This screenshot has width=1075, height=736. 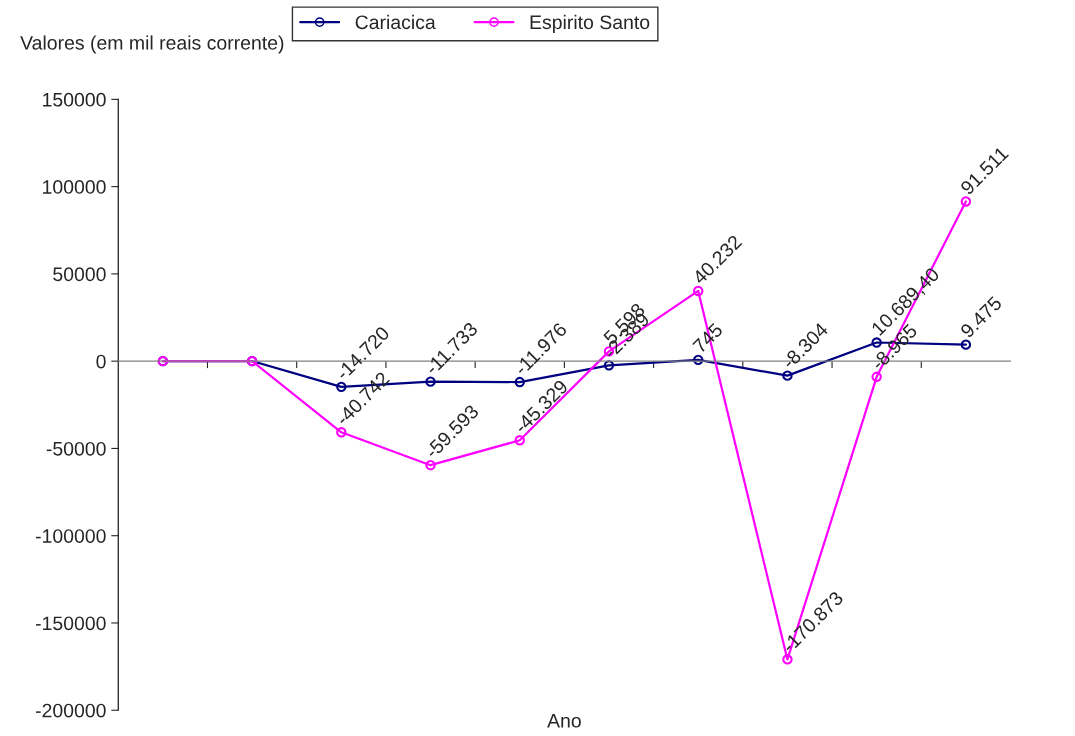 I want to click on y-tick-label: -150000, so click(x=70, y=623).